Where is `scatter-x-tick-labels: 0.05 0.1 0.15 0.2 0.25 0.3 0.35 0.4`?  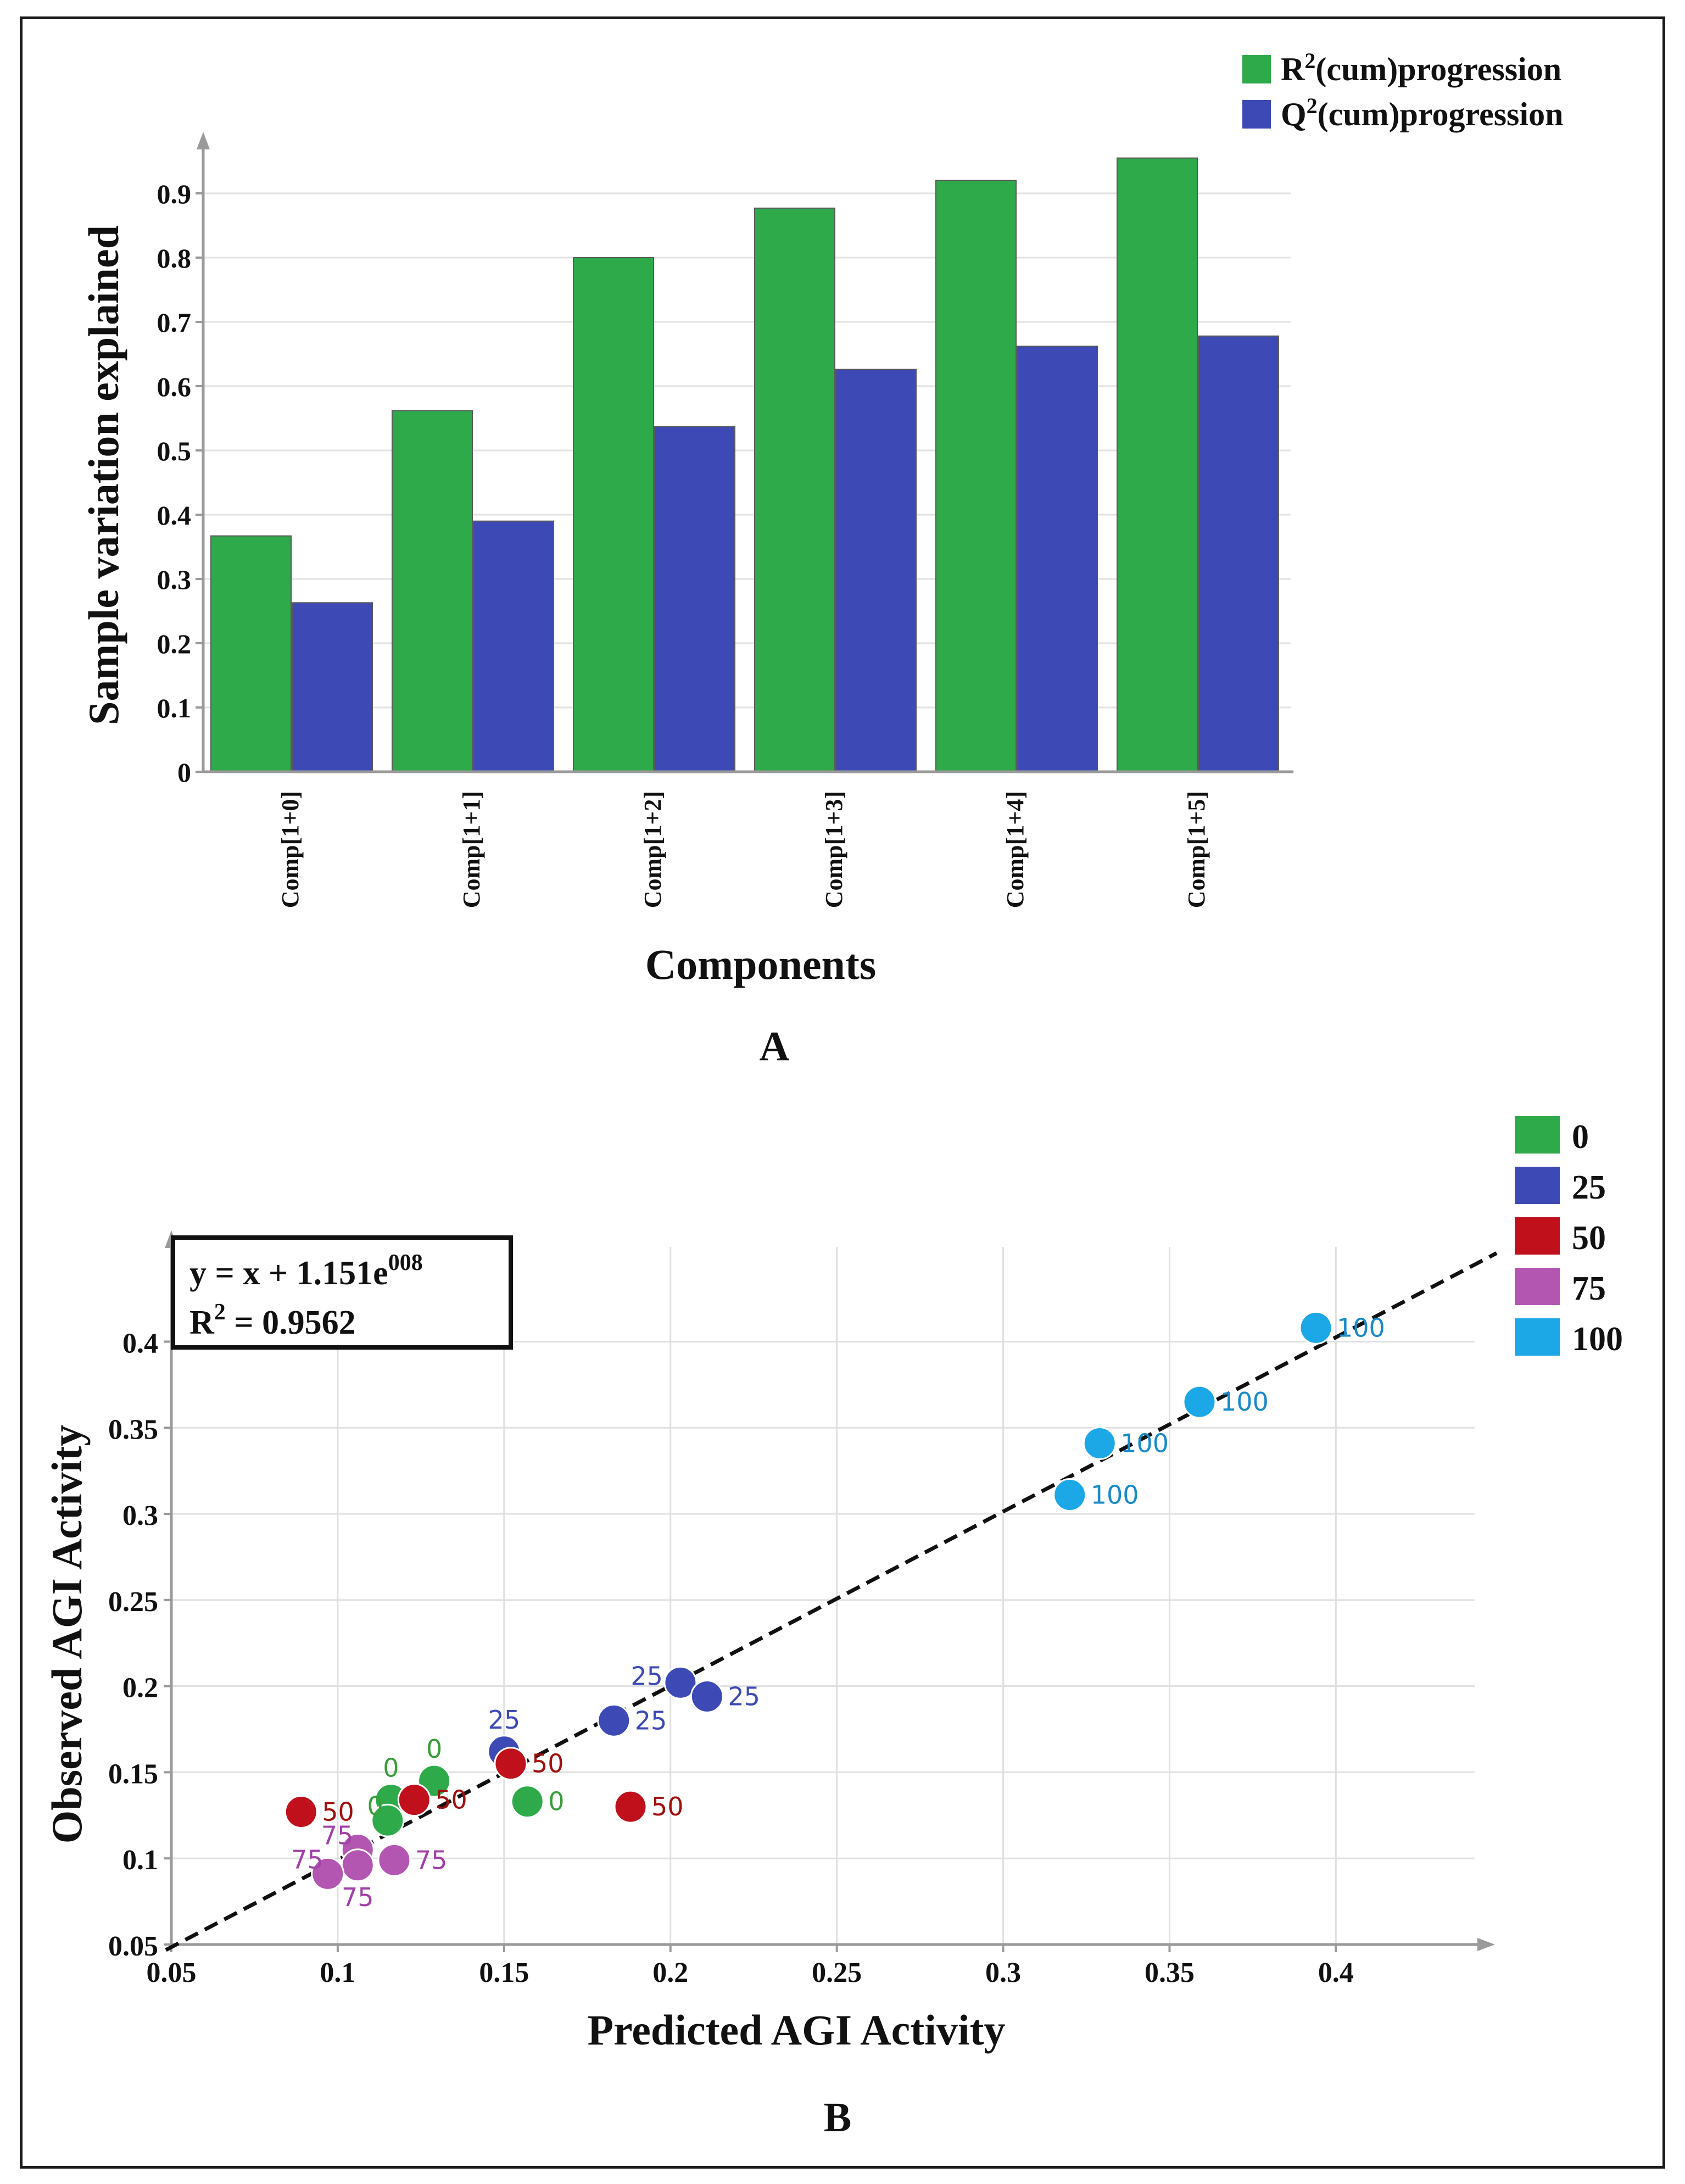 scatter-x-tick-labels: 0.05 0.1 0.15 0.2 0.25 0.3 0.35 0.4 is located at coordinates (751, 1973).